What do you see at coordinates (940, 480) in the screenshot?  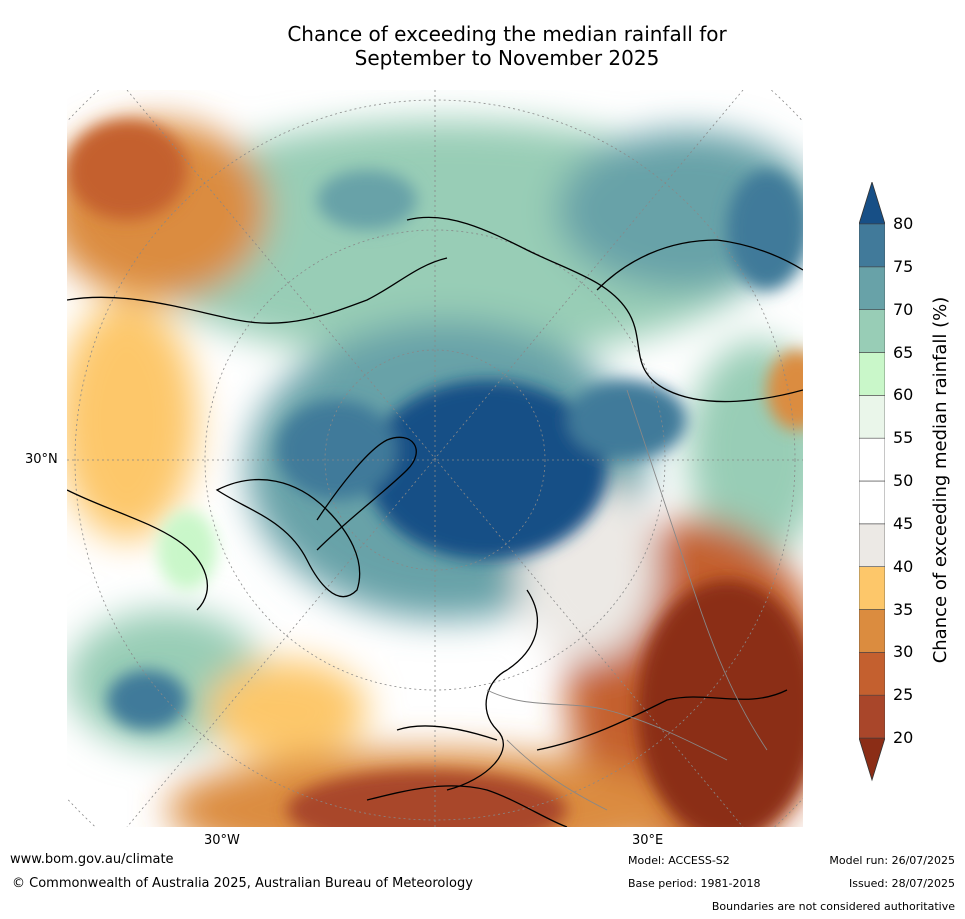 I see `colorbar-label: Chance of exceeding median rainfall (%)` at bounding box center [940, 480].